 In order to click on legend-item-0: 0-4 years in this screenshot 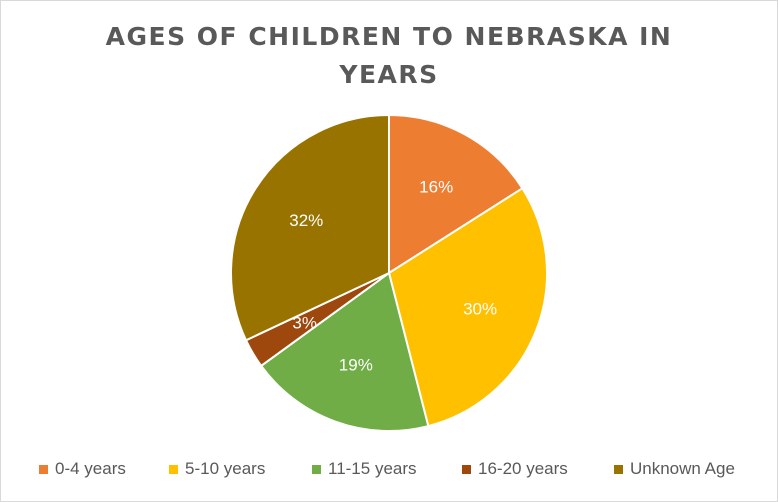, I will do `click(82, 469)`.